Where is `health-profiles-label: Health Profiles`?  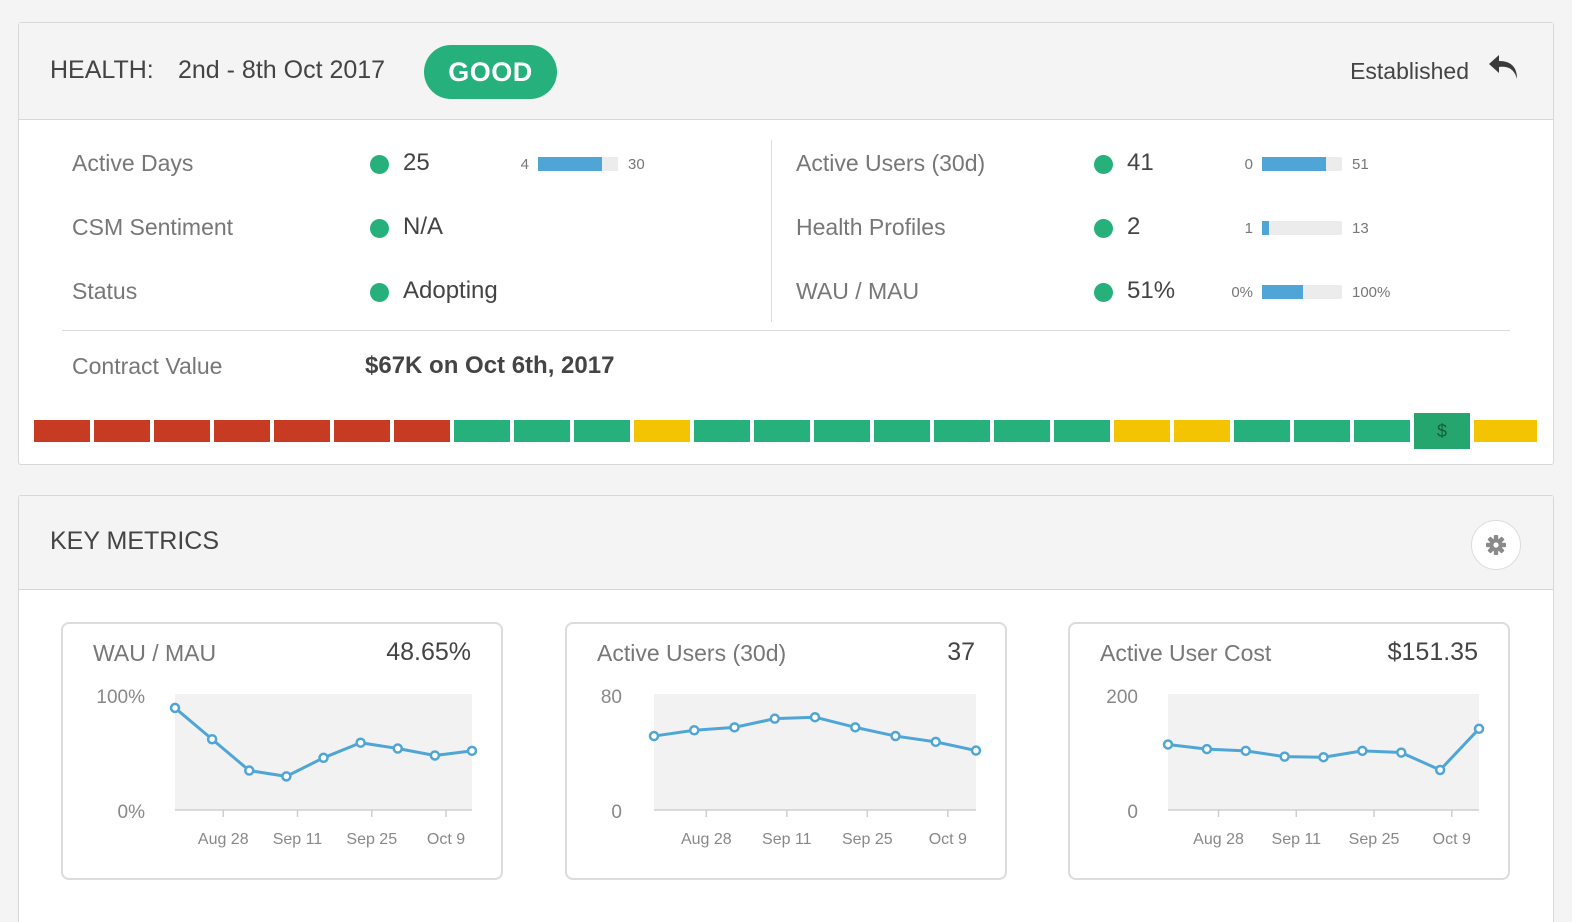 health-profiles-label: Health Profiles is located at coordinates (871, 227).